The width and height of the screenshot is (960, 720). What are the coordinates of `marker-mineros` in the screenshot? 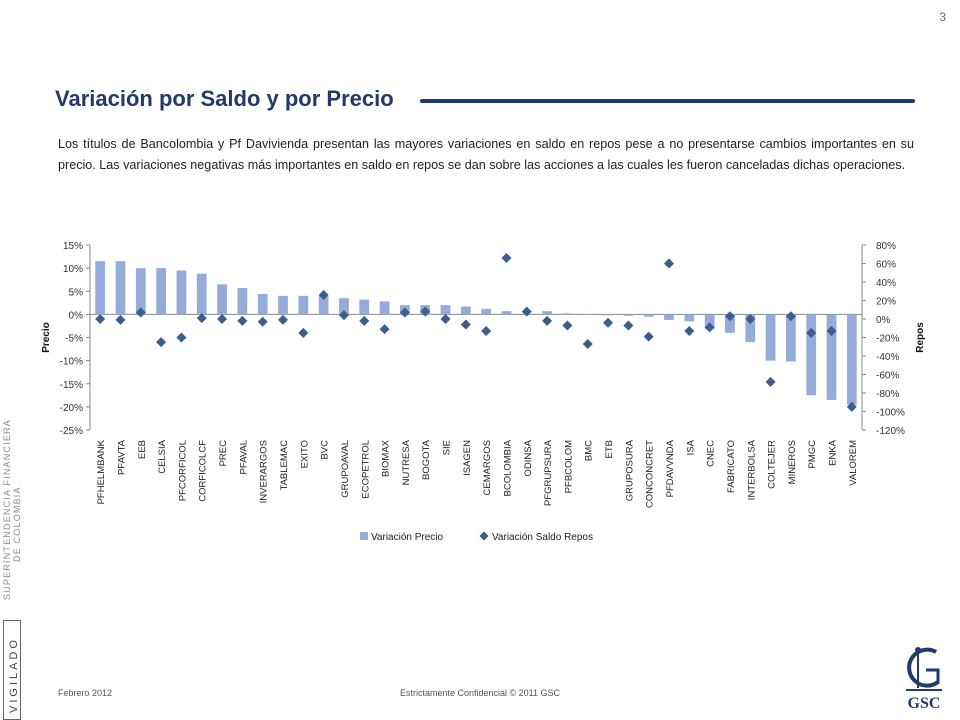 It's located at (790, 316).